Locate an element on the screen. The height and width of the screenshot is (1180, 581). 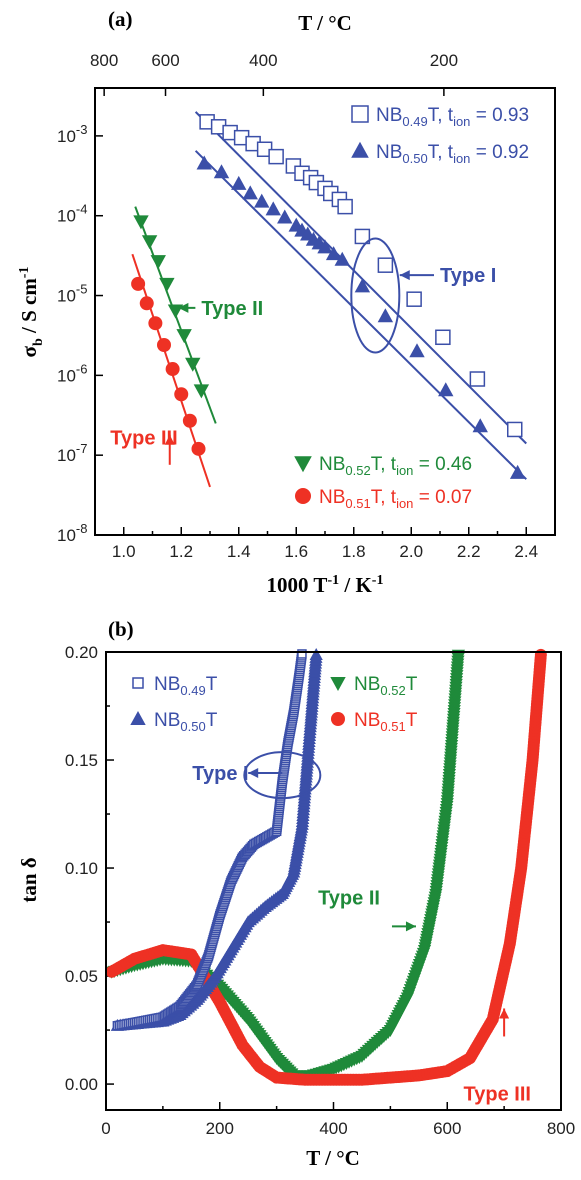
x-tick-label: 1.4 is located at coordinates (239, 551).